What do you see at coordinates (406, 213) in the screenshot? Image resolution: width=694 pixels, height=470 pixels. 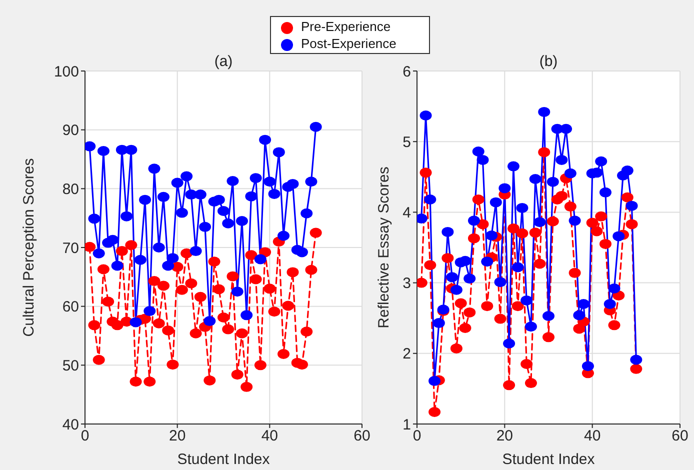 I see `y-tick-label: 4` at bounding box center [406, 213].